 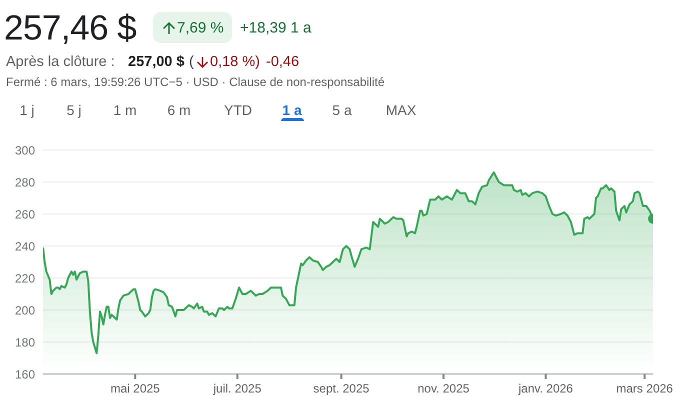 I want to click on text: 1 j, so click(x=27, y=110).